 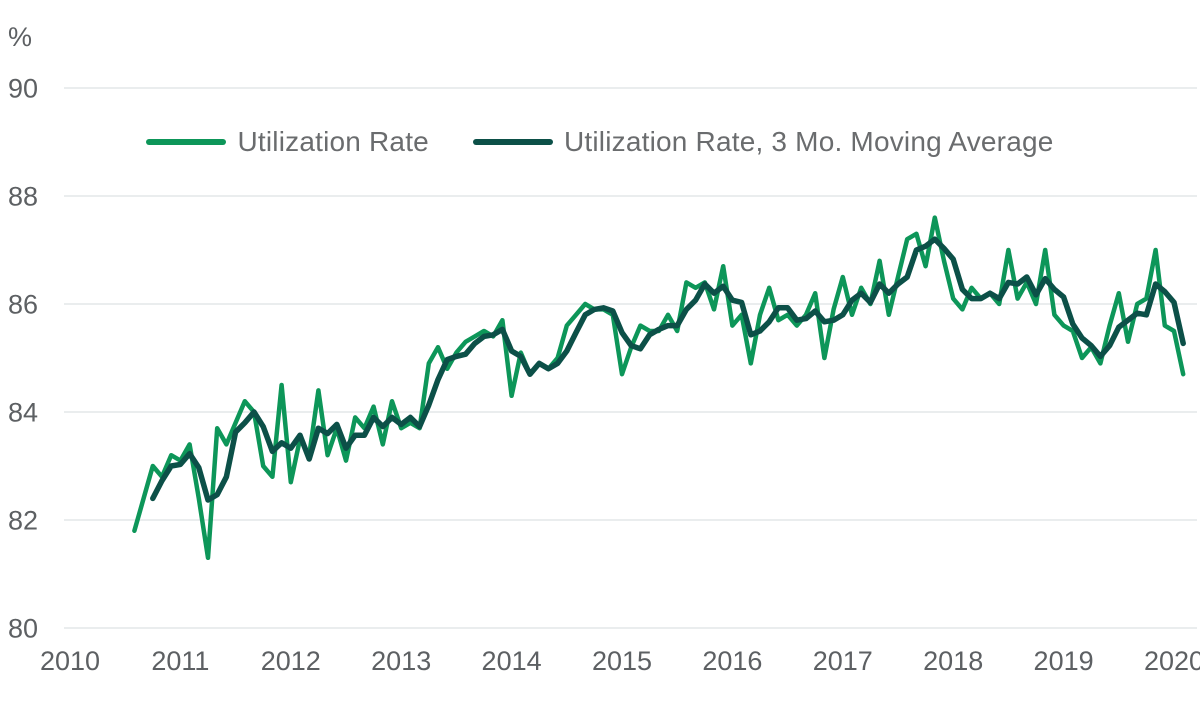 I want to click on y-tick-label: 80, so click(x=23, y=629).